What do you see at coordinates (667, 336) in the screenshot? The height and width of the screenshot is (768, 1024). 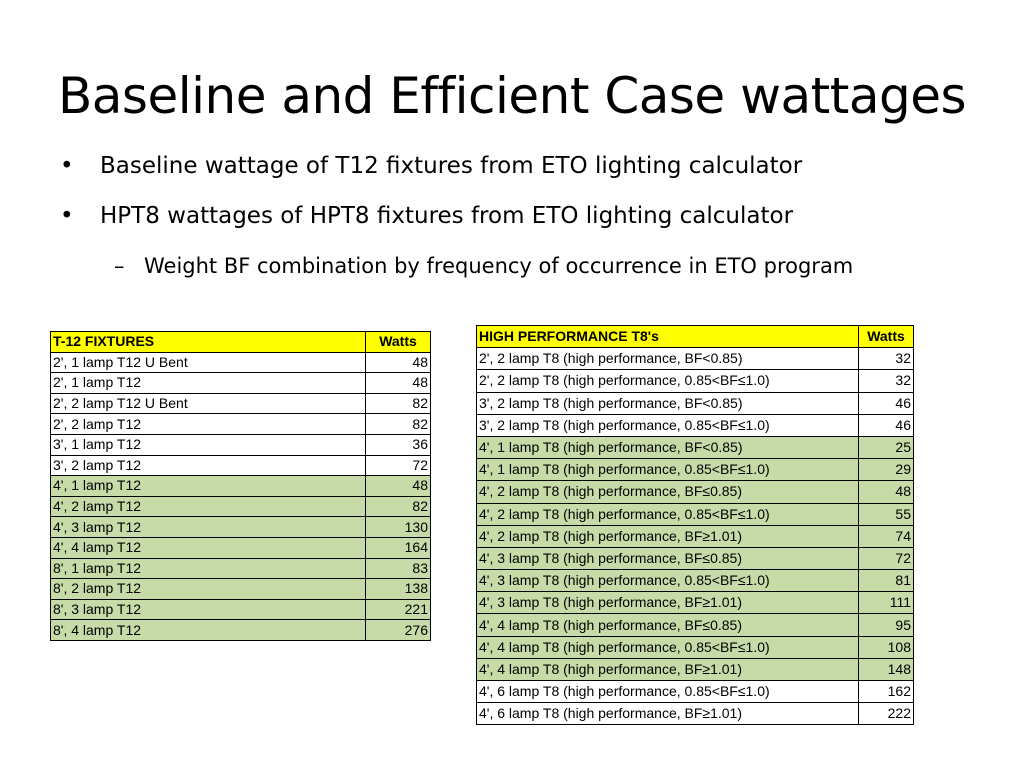 I see `fixture-header: HIGH PERFORMANCE T8's` at bounding box center [667, 336].